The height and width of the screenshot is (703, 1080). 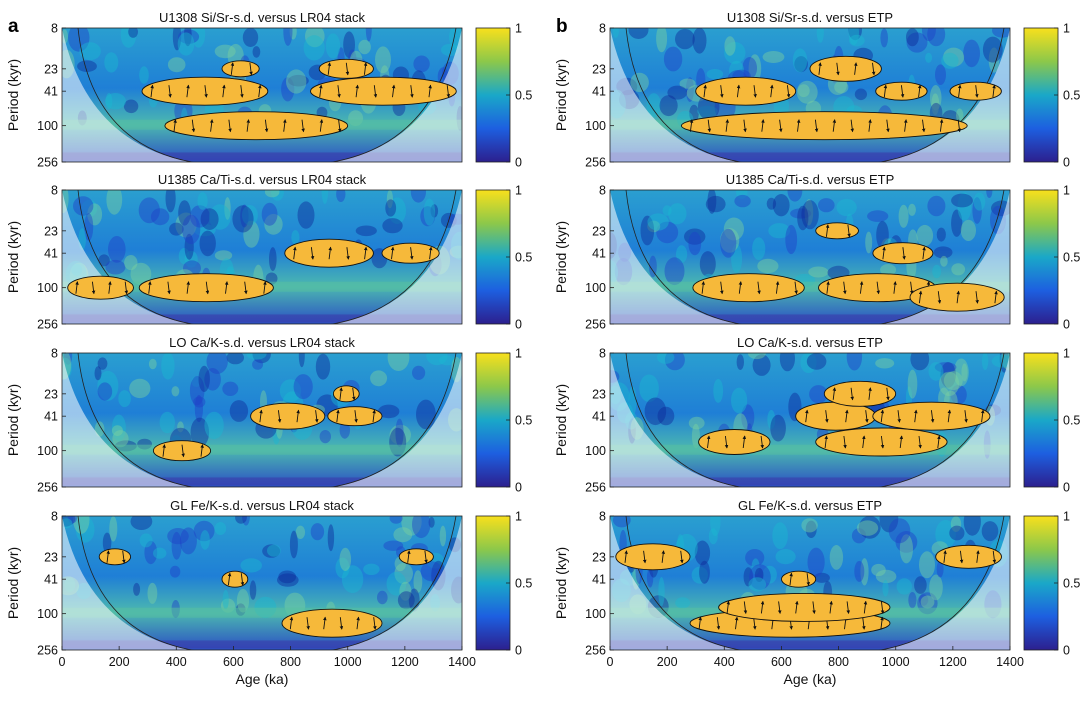 What do you see at coordinates (1066, 651) in the screenshot?
I see `colorbar-tick-label: 0` at bounding box center [1066, 651].